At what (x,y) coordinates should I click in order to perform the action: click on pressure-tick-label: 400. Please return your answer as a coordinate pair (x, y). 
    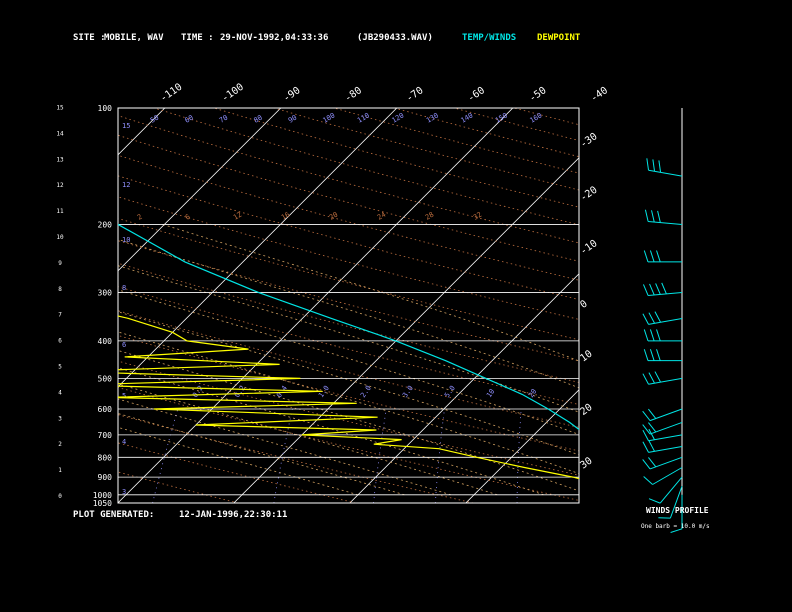
    Looking at the image, I should click on (105, 341).